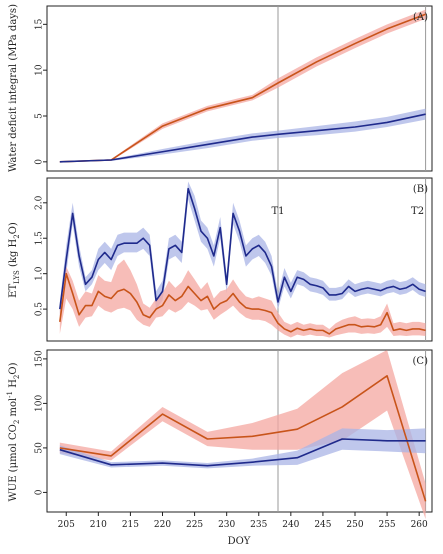 This screenshot has width=443, height=554. I want to click on x-tick-label: 205, so click(66, 525).